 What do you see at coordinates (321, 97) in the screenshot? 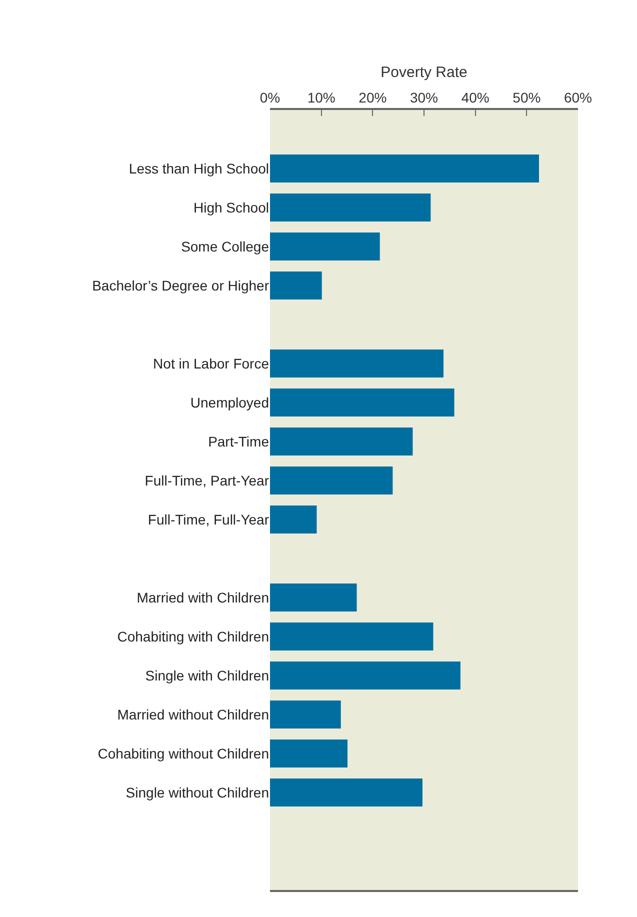
I see `x-tick-label: 10%` at bounding box center [321, 97].